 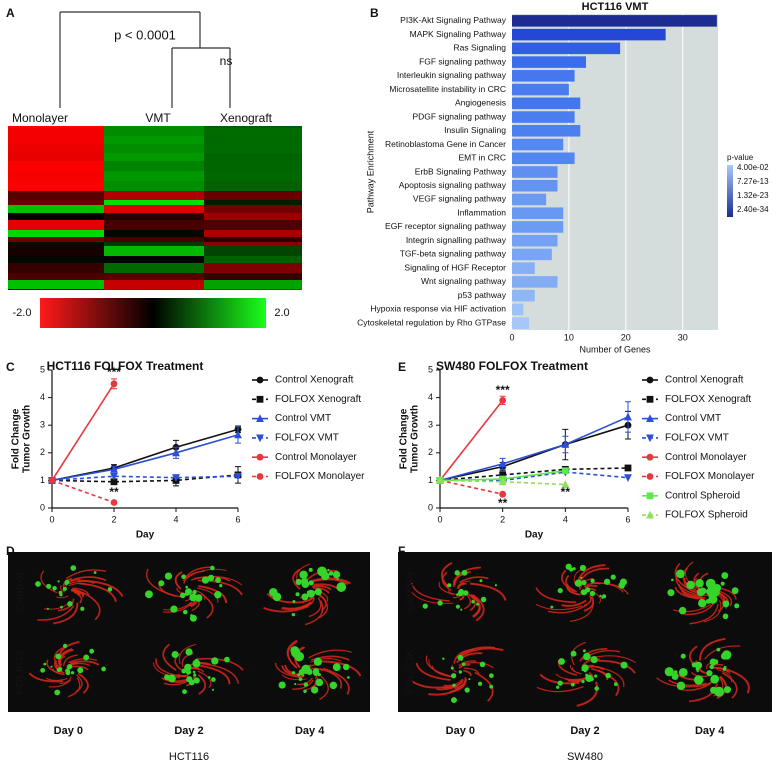 What do you see at coordinates (710, 731) in the screenshot?
I see `day-label: Day 4` at bounding box center [710, 731].